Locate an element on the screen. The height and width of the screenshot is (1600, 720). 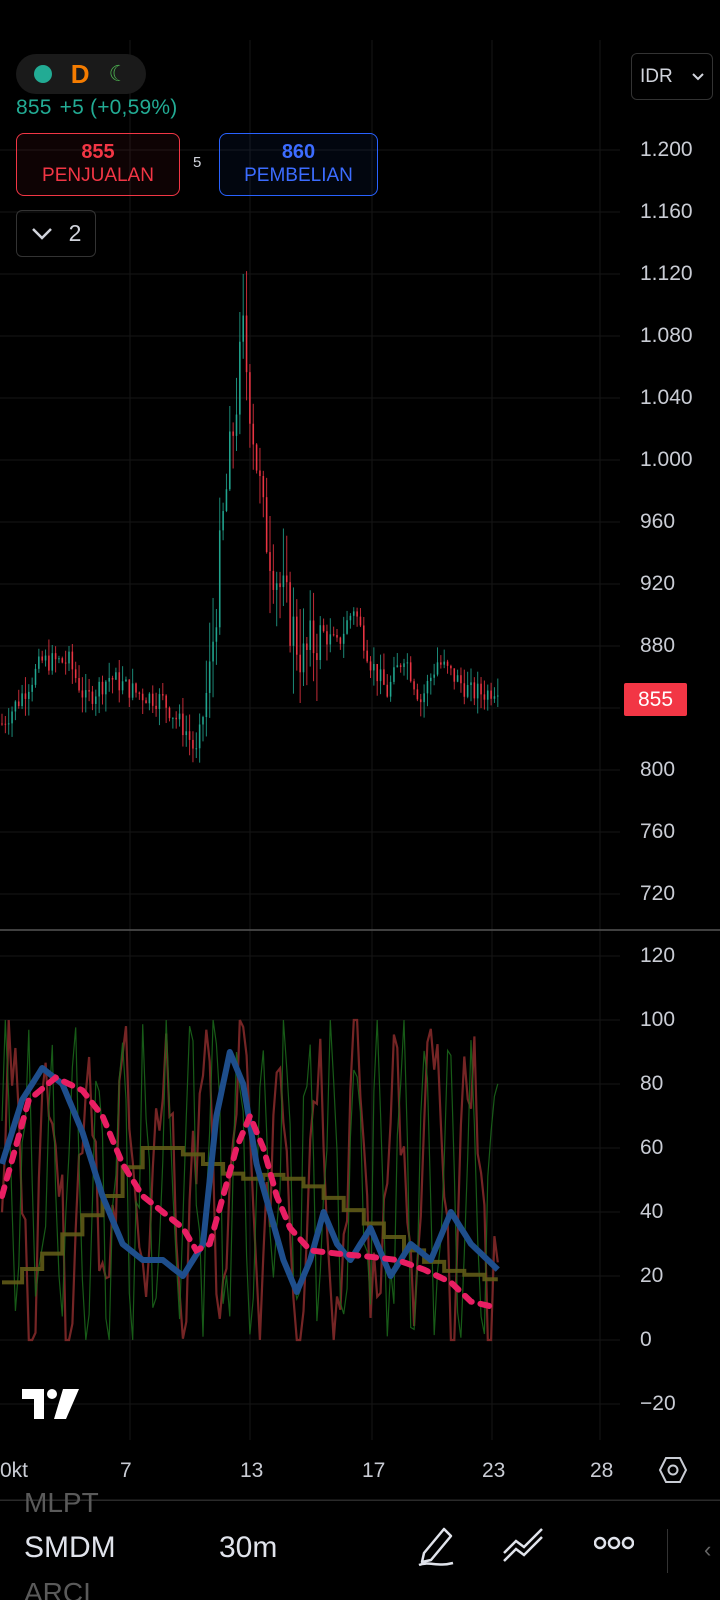
prev-symbol: MLPT is located at coordinates (61, 1502).